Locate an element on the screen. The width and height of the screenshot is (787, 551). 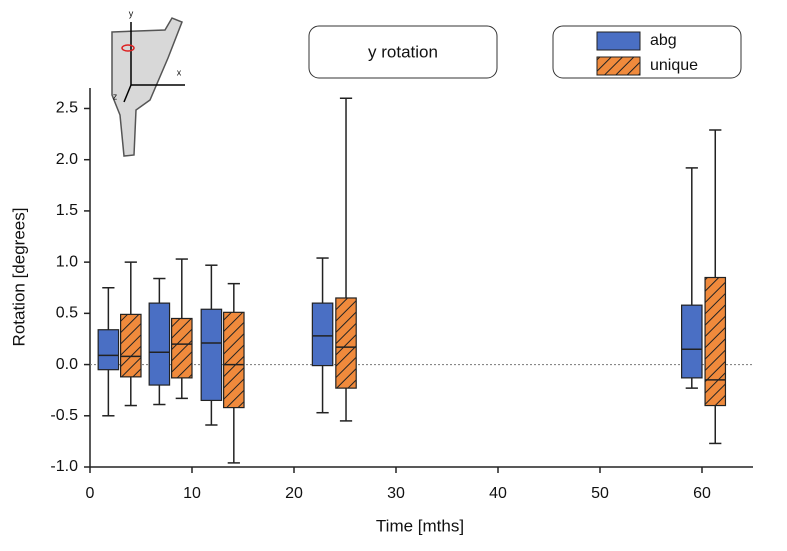
x-tick-label: 60 is located at coordinates (702, 493).